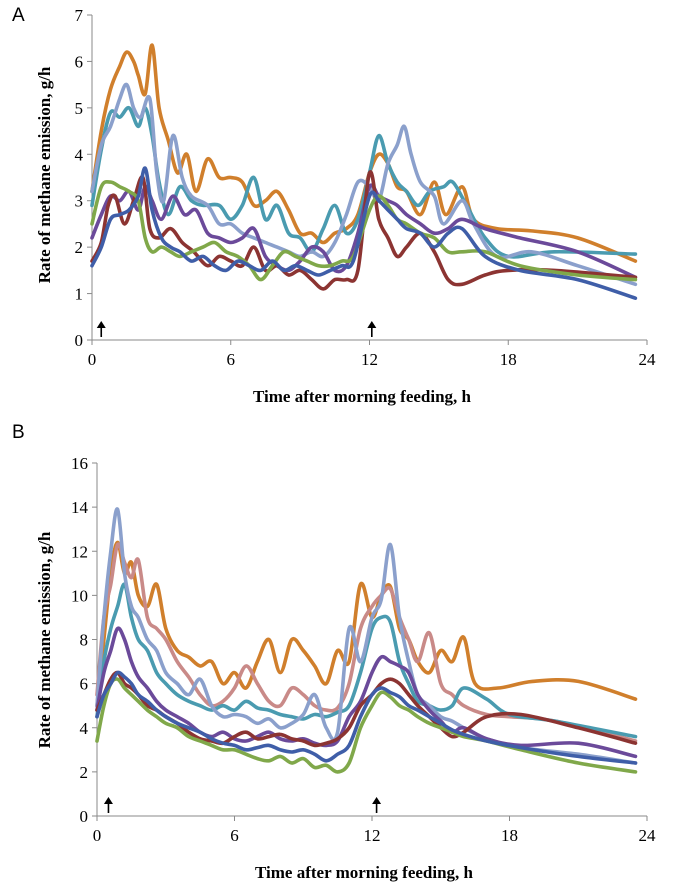  I want to click on y-tick-label: 10, so click(79, 595).